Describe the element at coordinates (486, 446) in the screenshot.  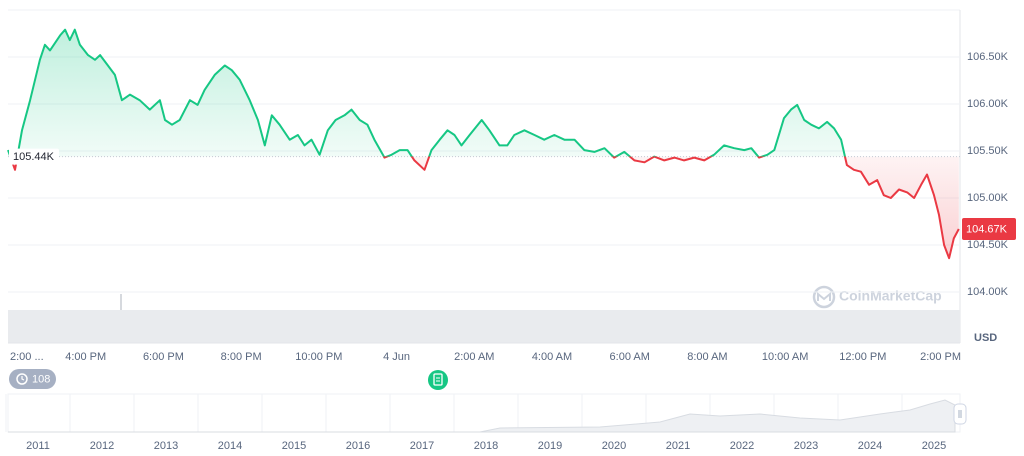
I see `navigator-year-label: 2018` at that location.